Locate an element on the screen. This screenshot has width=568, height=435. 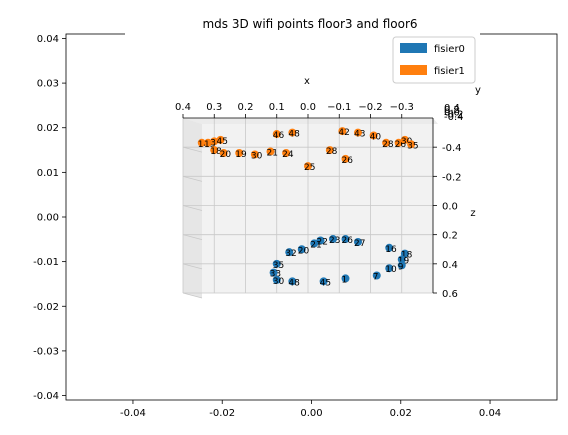
outer-y-tick-label: 0.04 is located at coordinates (48, 39).